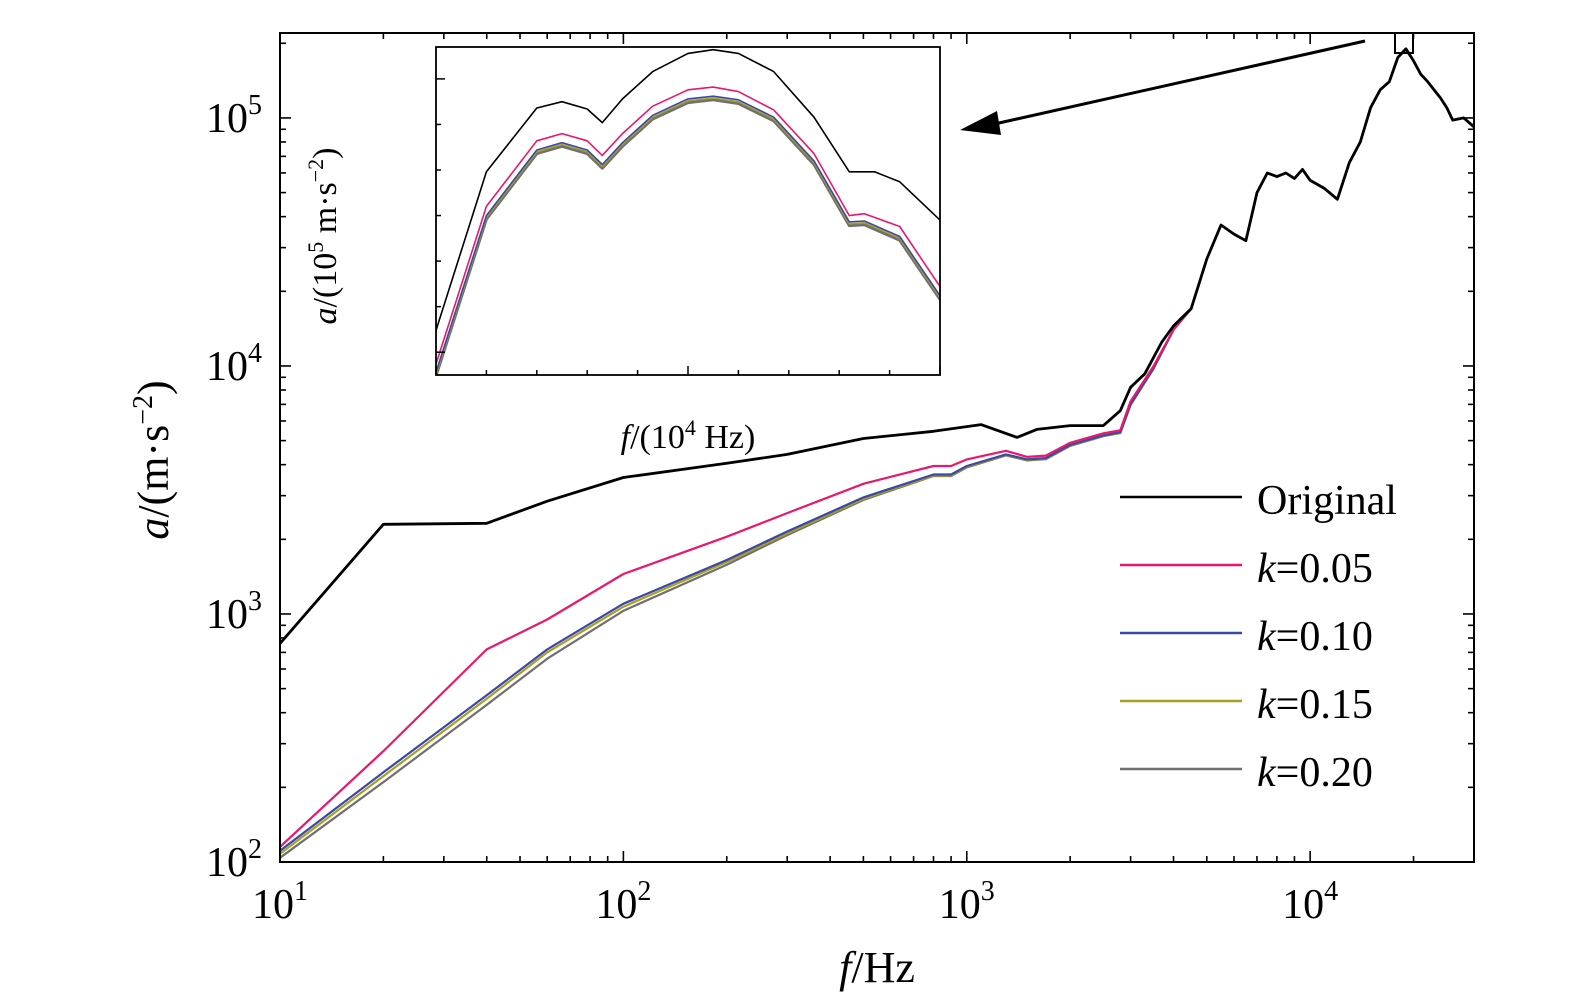  What do you see at coordinates (1331, 891) in the screenshot?
I see `x-tick-exp: 4` at bounding box center [1331, 891].